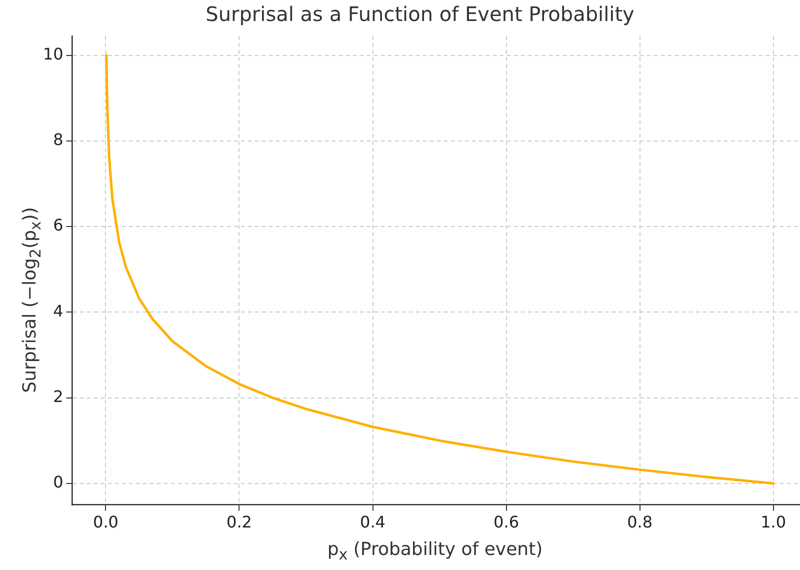 The height and width of the screenshot is (570, 800). Describe the element at coordinates (373, 522) in the screenshot. I see `x-tick-label: 0.4` at that location.